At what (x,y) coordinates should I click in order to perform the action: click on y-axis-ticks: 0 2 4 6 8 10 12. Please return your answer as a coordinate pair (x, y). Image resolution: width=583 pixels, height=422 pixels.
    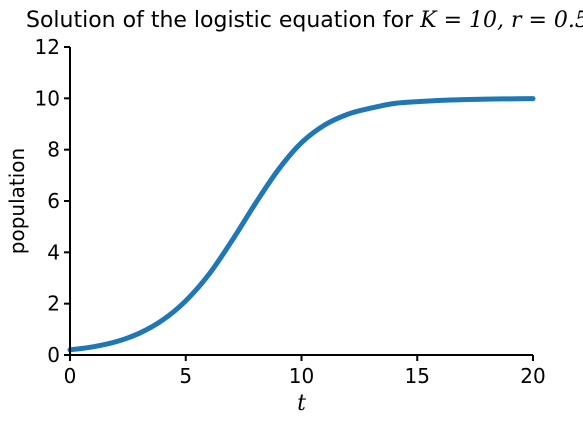
    Looking at the image, I should click on (52, 201).